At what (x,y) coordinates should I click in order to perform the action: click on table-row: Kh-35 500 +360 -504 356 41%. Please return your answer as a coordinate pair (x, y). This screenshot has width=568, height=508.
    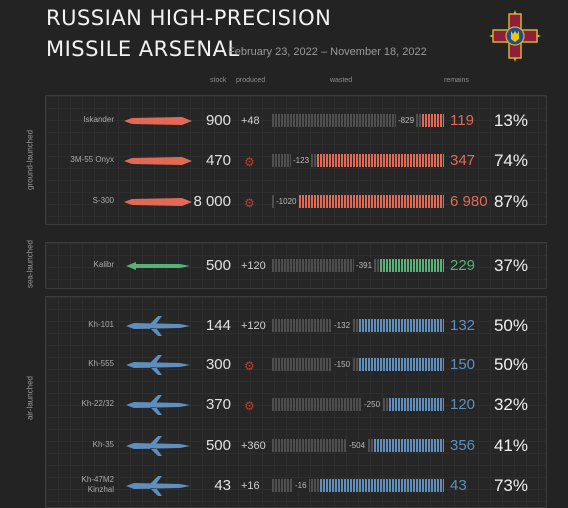
    Looking at the image, I should click on (284, 446).